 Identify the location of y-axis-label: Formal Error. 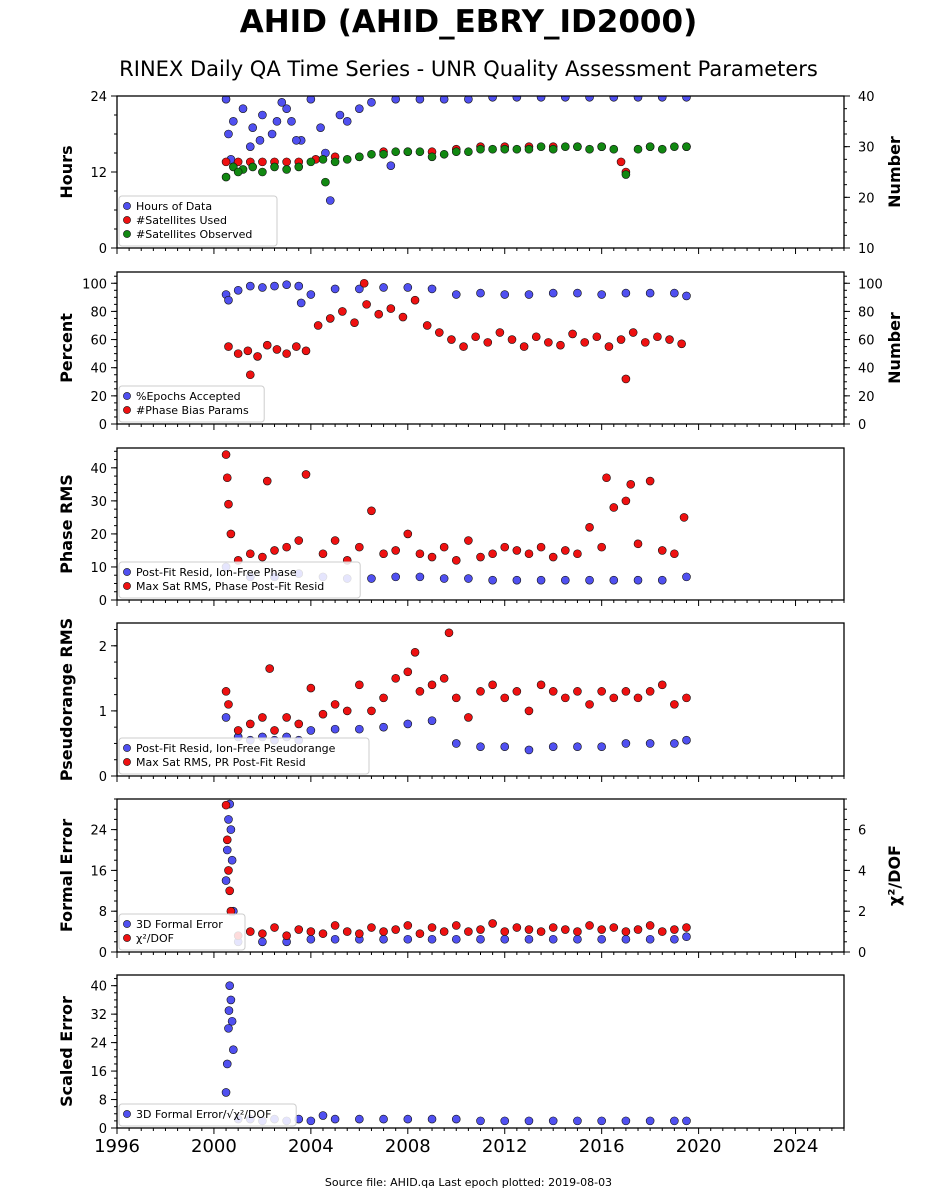
(66, 875).